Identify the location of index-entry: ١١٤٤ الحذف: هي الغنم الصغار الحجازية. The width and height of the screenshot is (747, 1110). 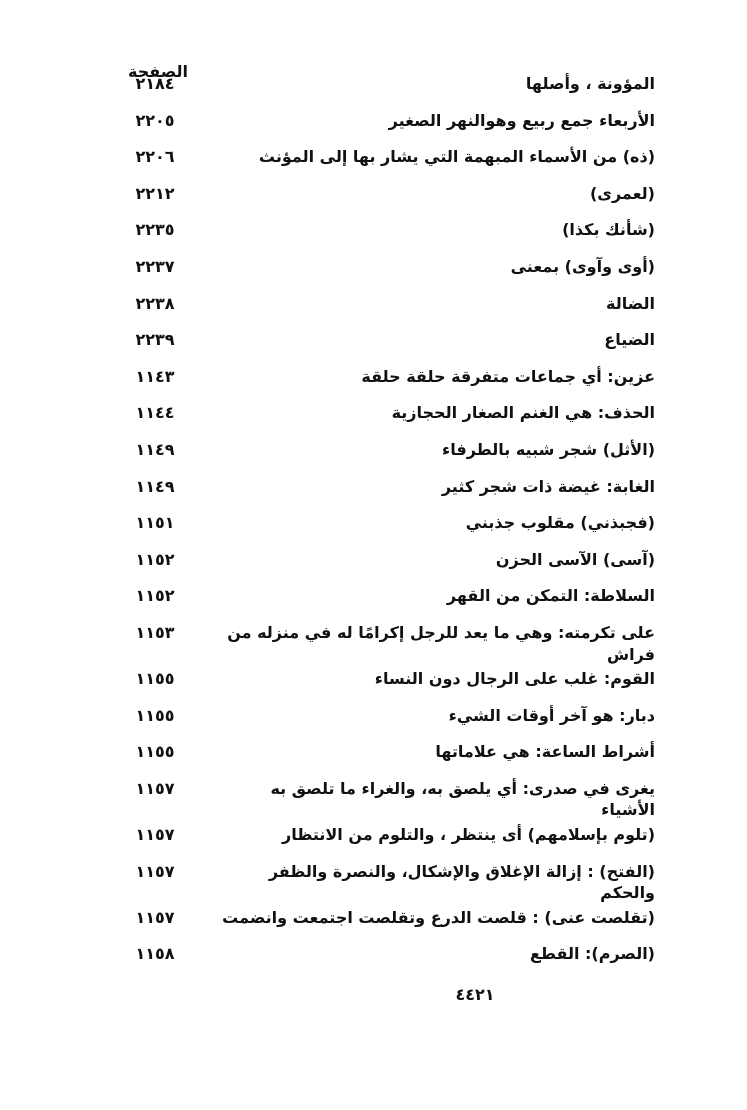
(382, 417).